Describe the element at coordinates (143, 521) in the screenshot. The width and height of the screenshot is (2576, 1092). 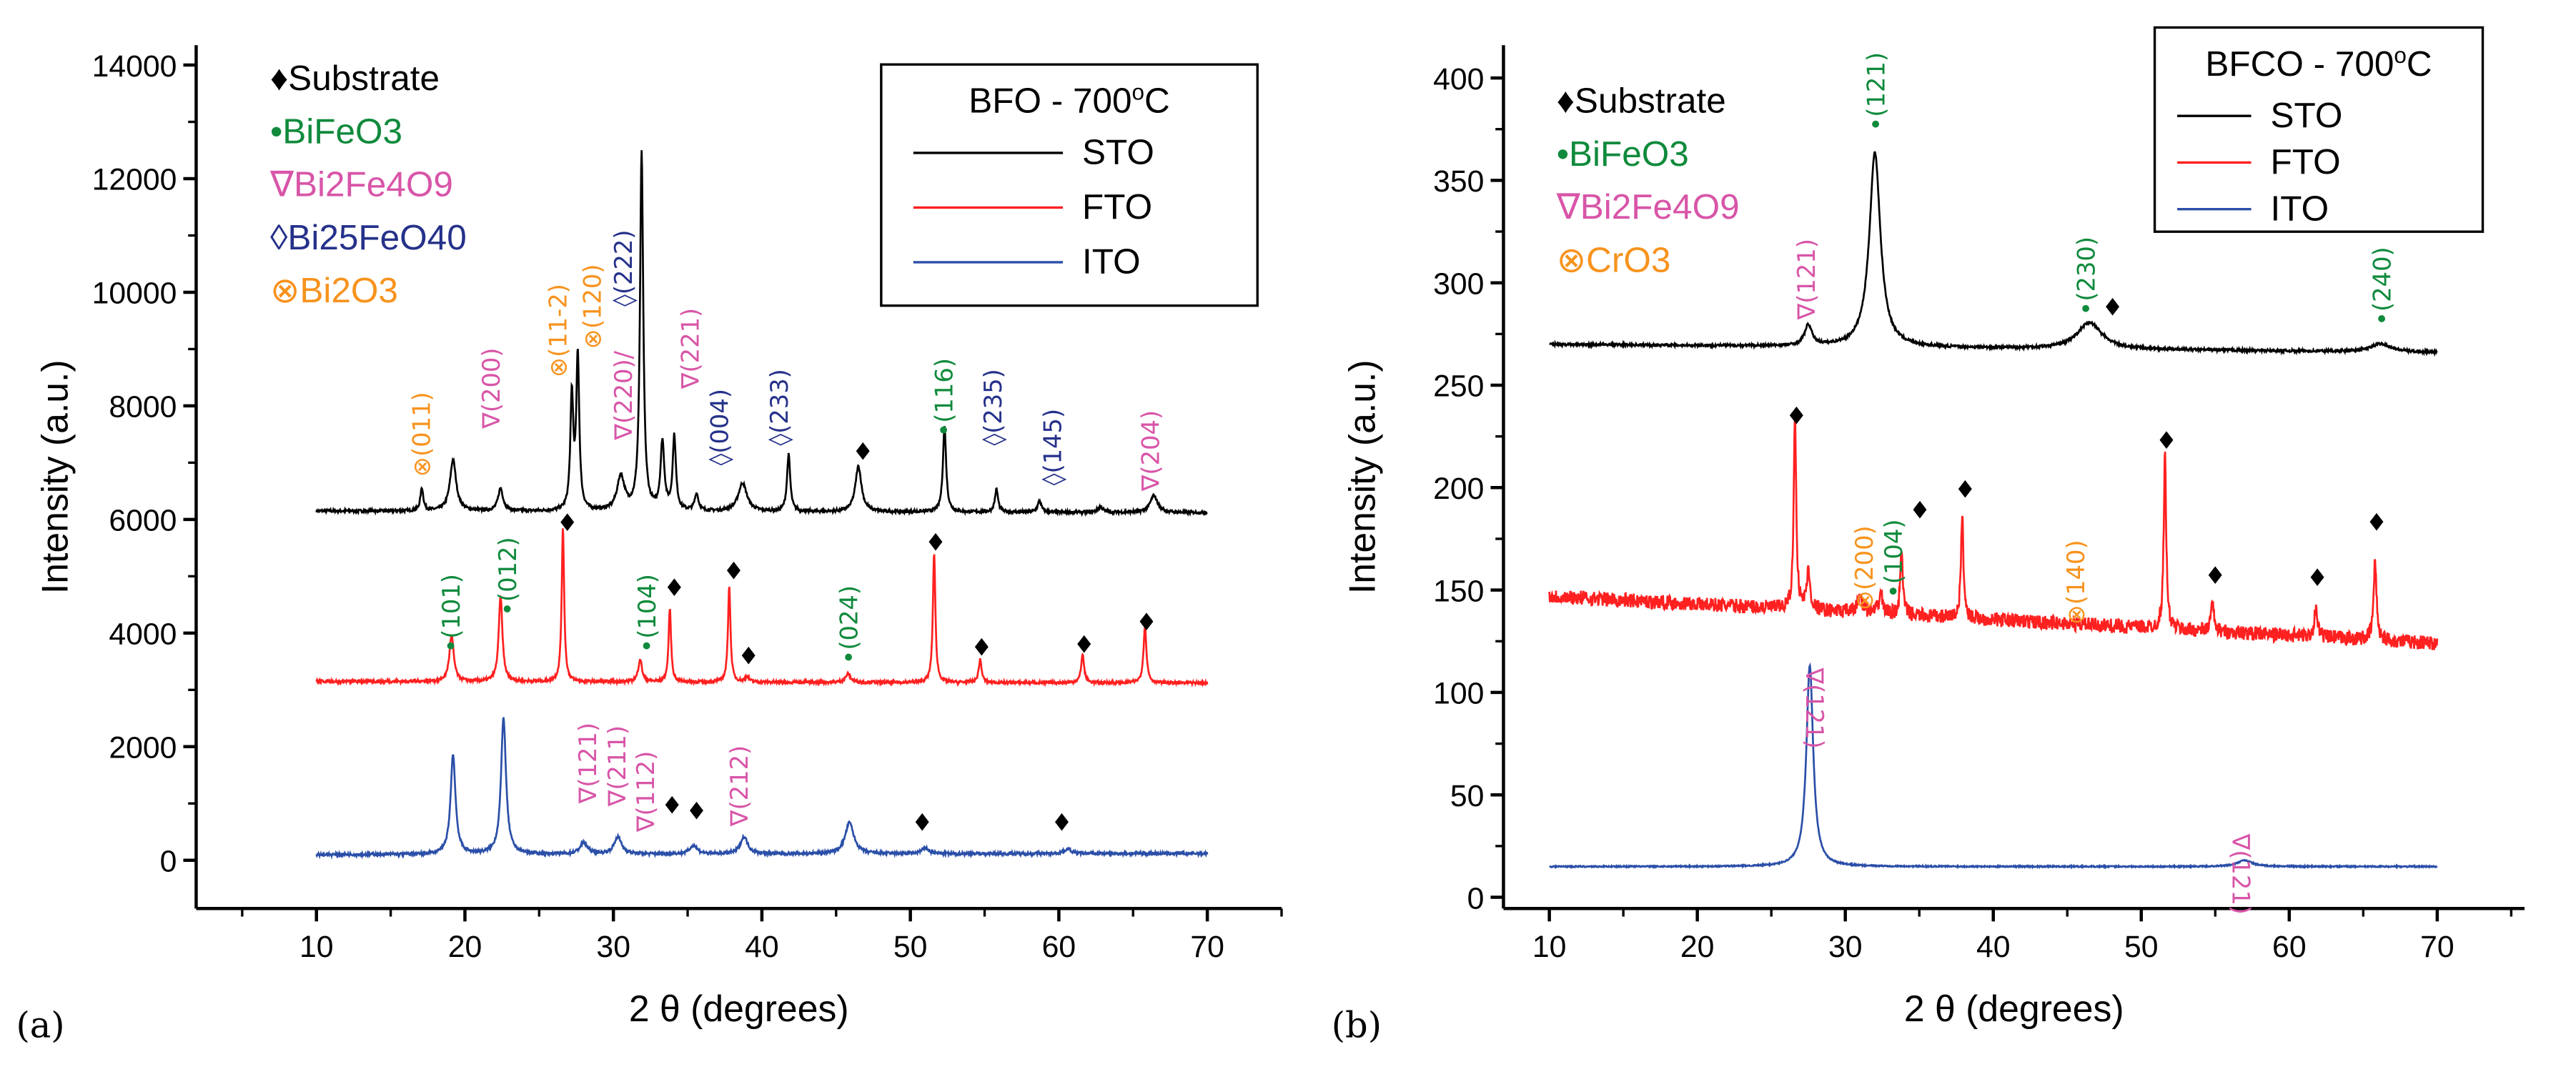
I see `y-tick-label: 6000` at that location.